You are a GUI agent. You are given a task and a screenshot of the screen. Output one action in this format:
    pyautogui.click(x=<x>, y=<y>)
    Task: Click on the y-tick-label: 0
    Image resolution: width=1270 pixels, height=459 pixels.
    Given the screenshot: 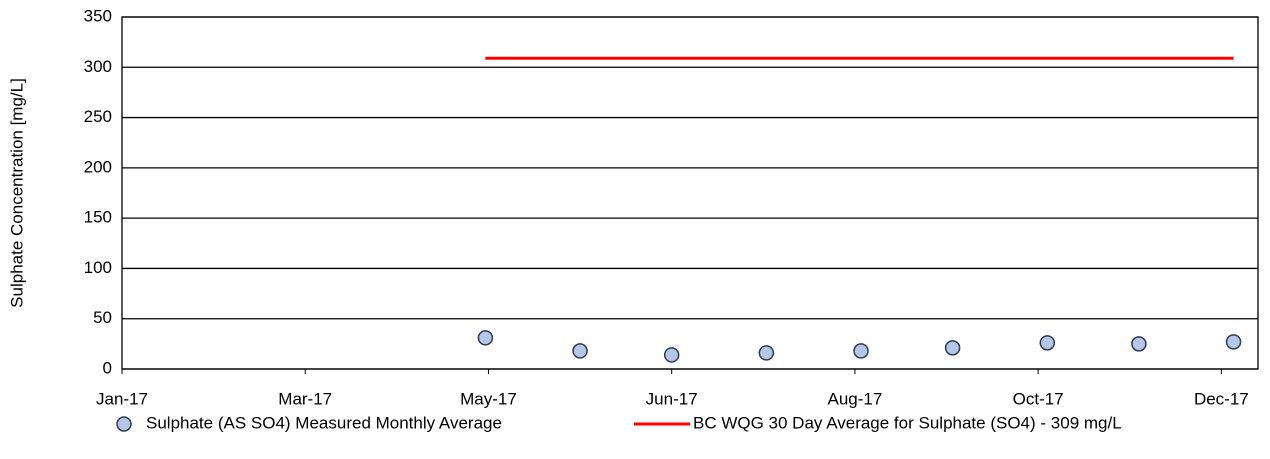 What is the action you would take?
    pyautogui.click(x=107, y=367)
    